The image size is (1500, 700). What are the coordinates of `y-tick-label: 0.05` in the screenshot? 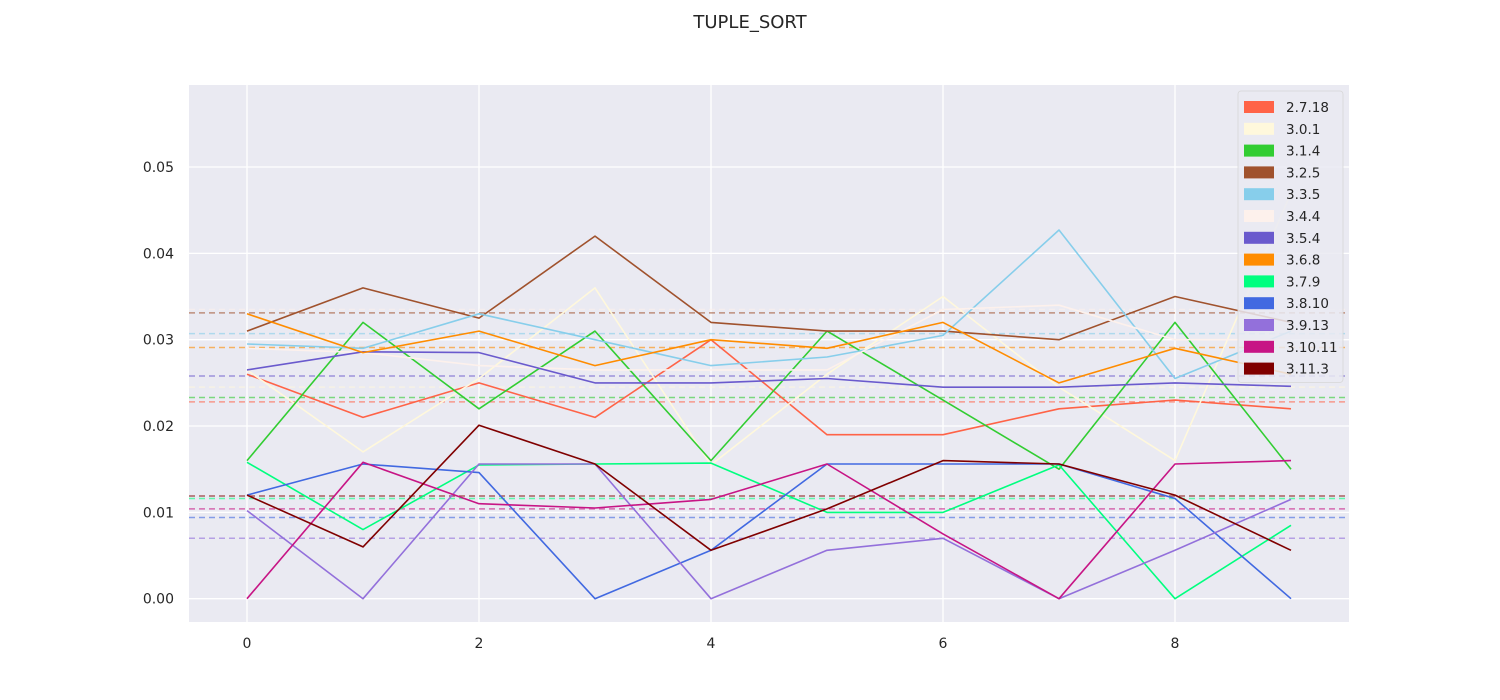 It's located at (158, 168).